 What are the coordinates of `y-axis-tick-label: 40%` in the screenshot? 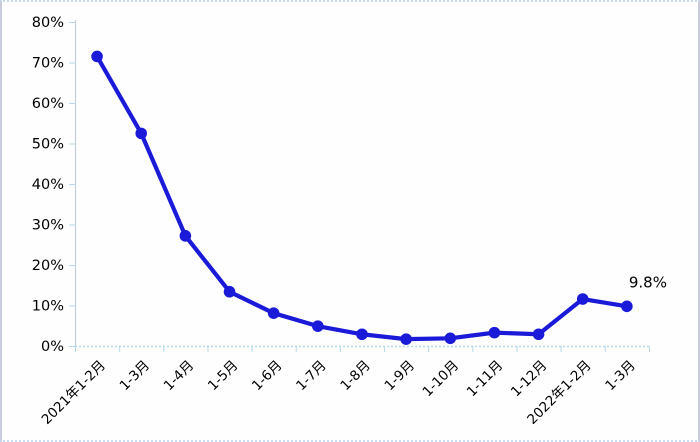 It's located at (48, 185).